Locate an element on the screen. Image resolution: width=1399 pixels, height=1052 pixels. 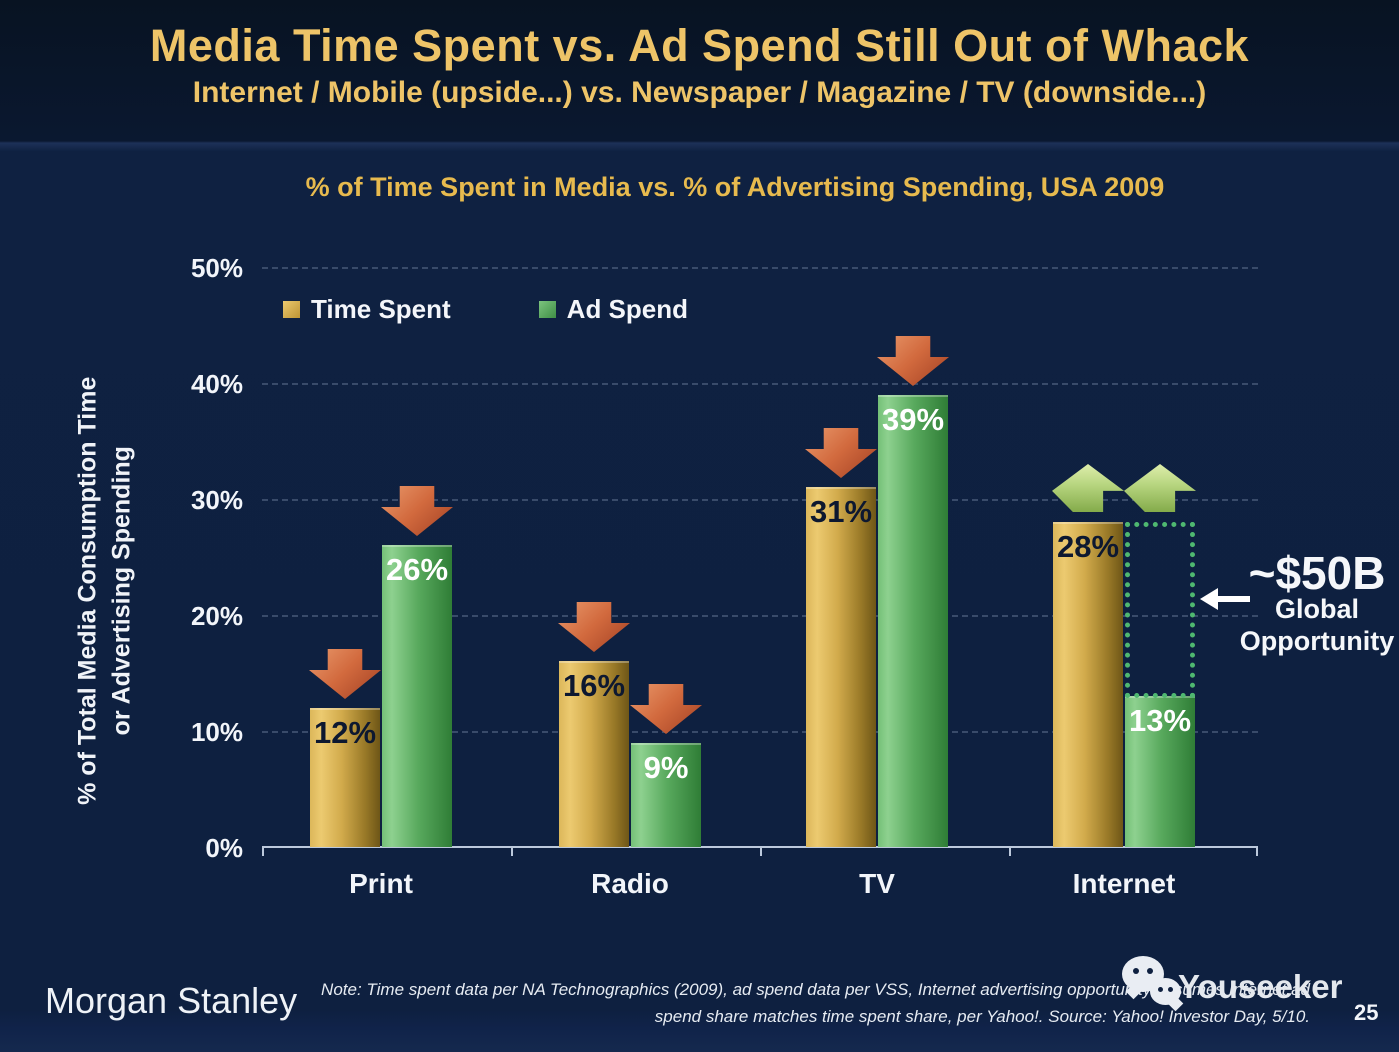
bar-value-label: 31% is located at coordinates (841, 511).